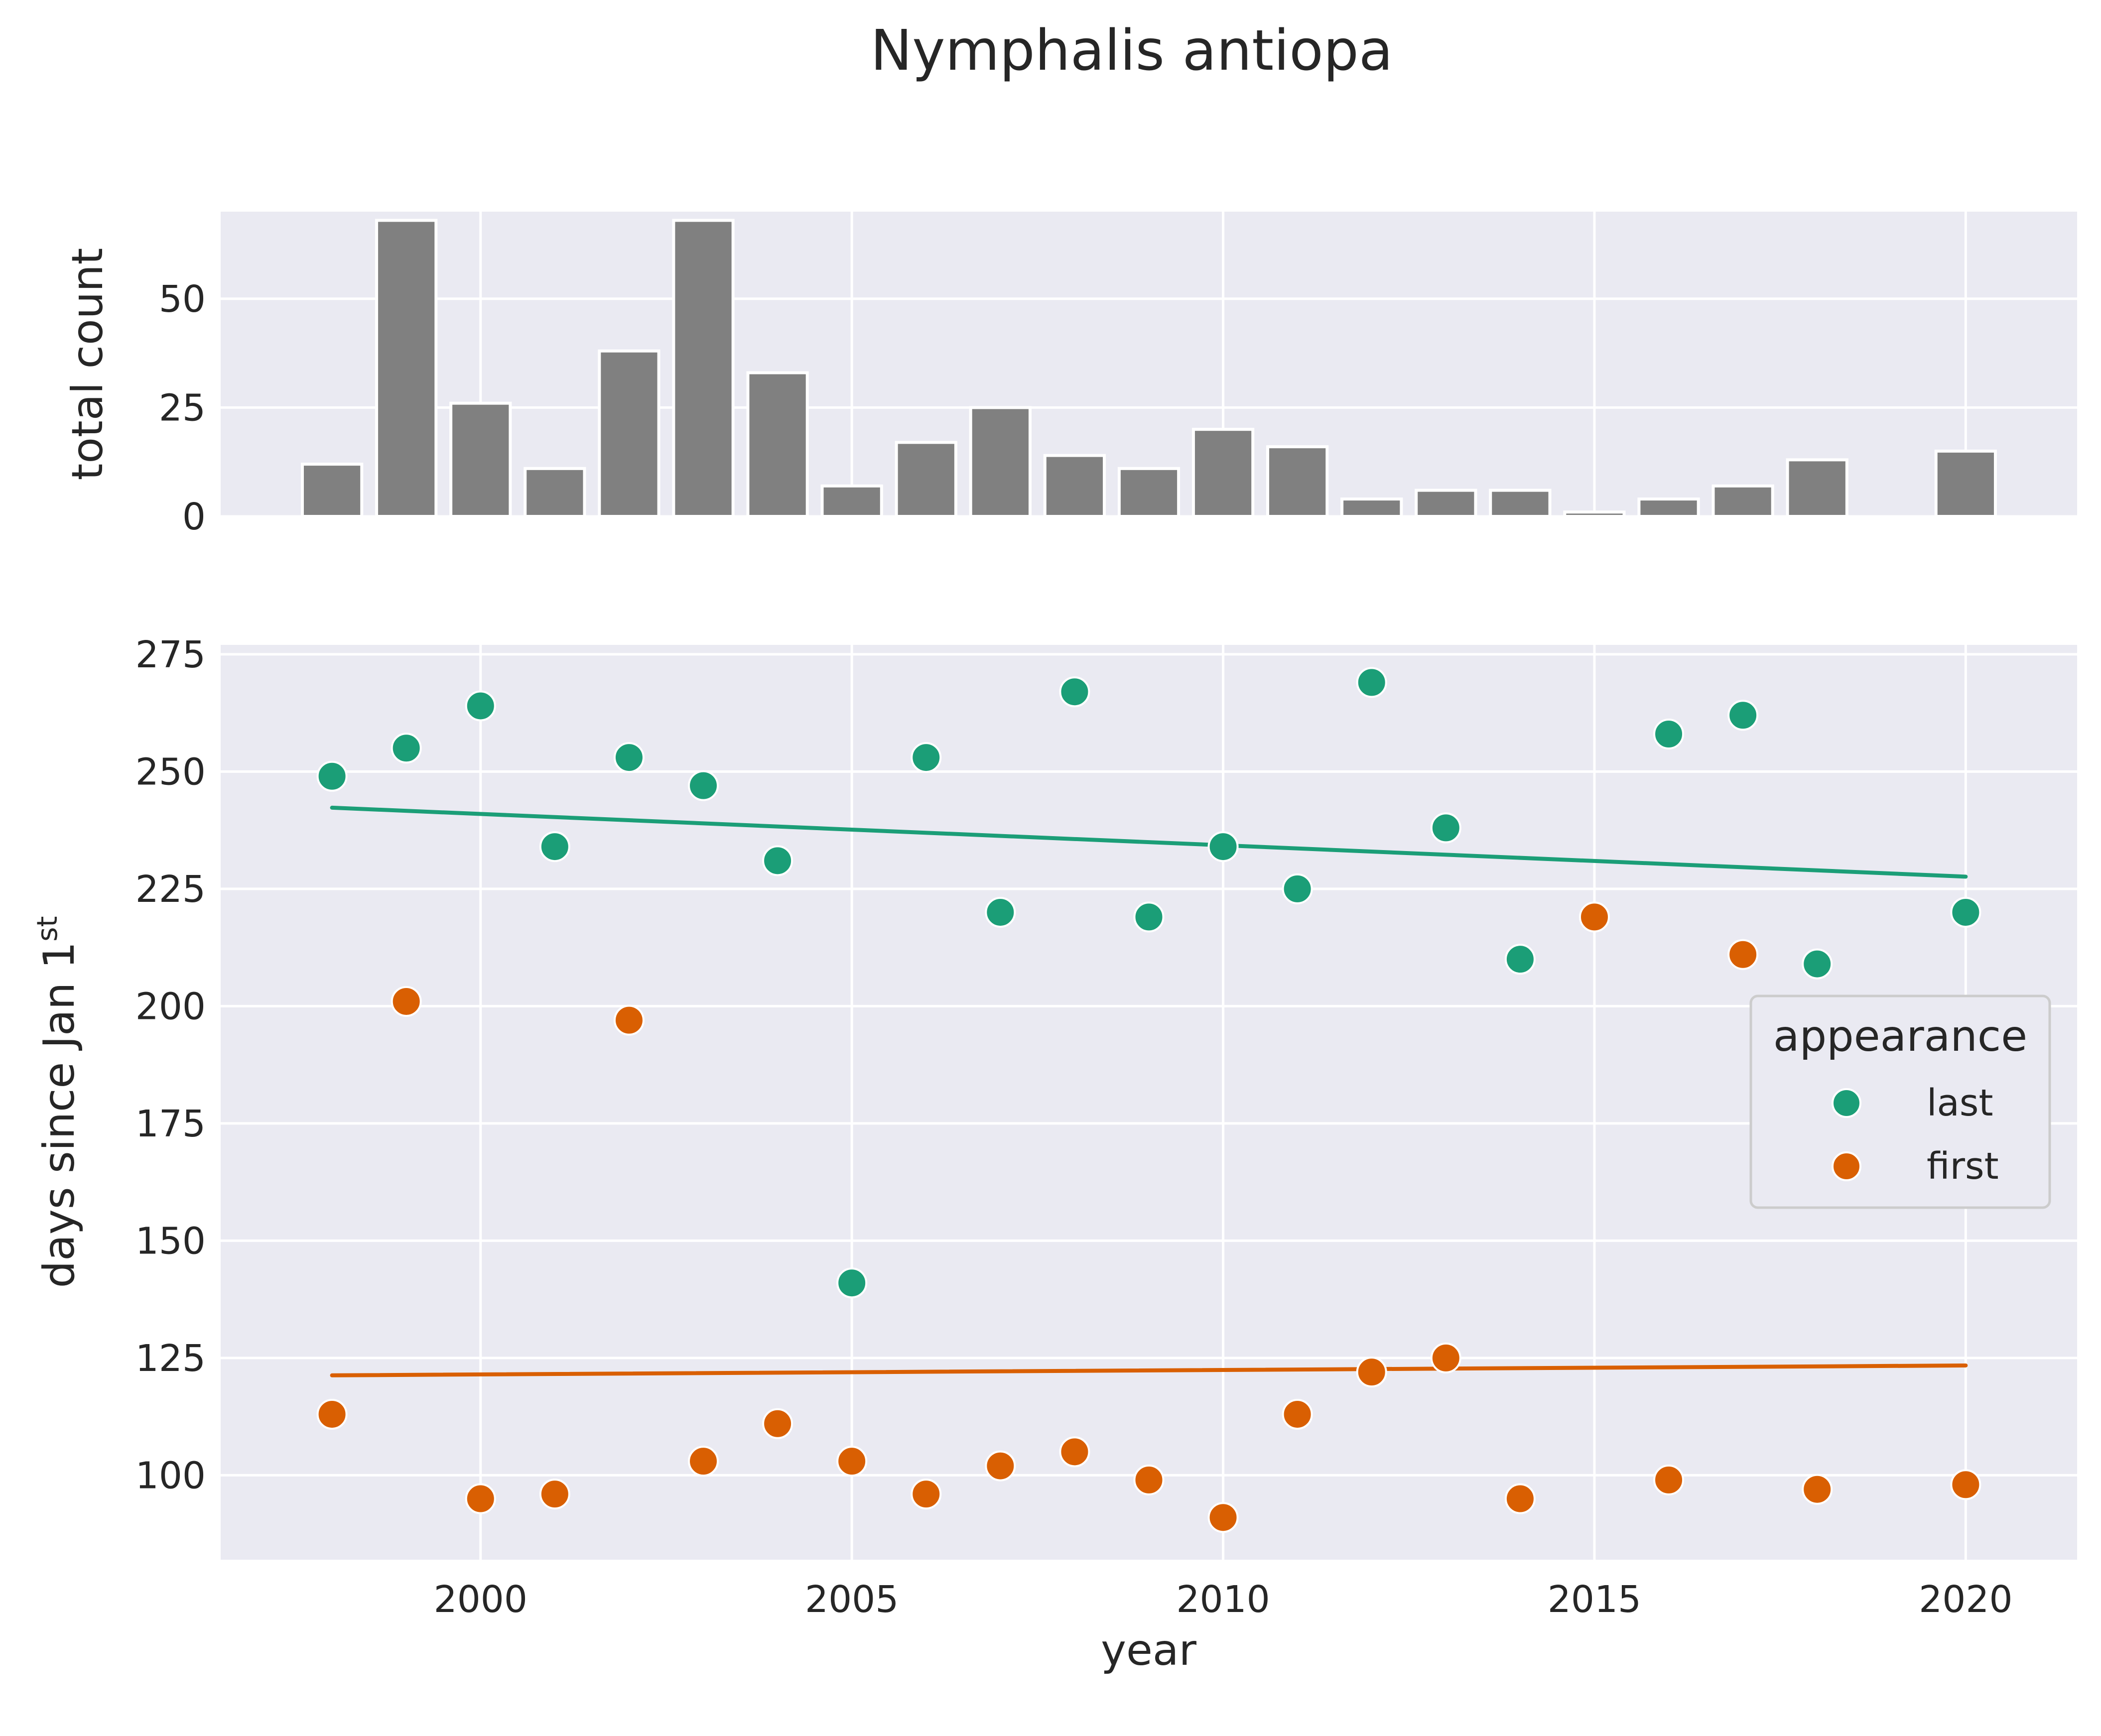 The width and height of the screenshot is (2101, 1736). I want to click on year-x-tick-label: 2000, so click(480, 1599).